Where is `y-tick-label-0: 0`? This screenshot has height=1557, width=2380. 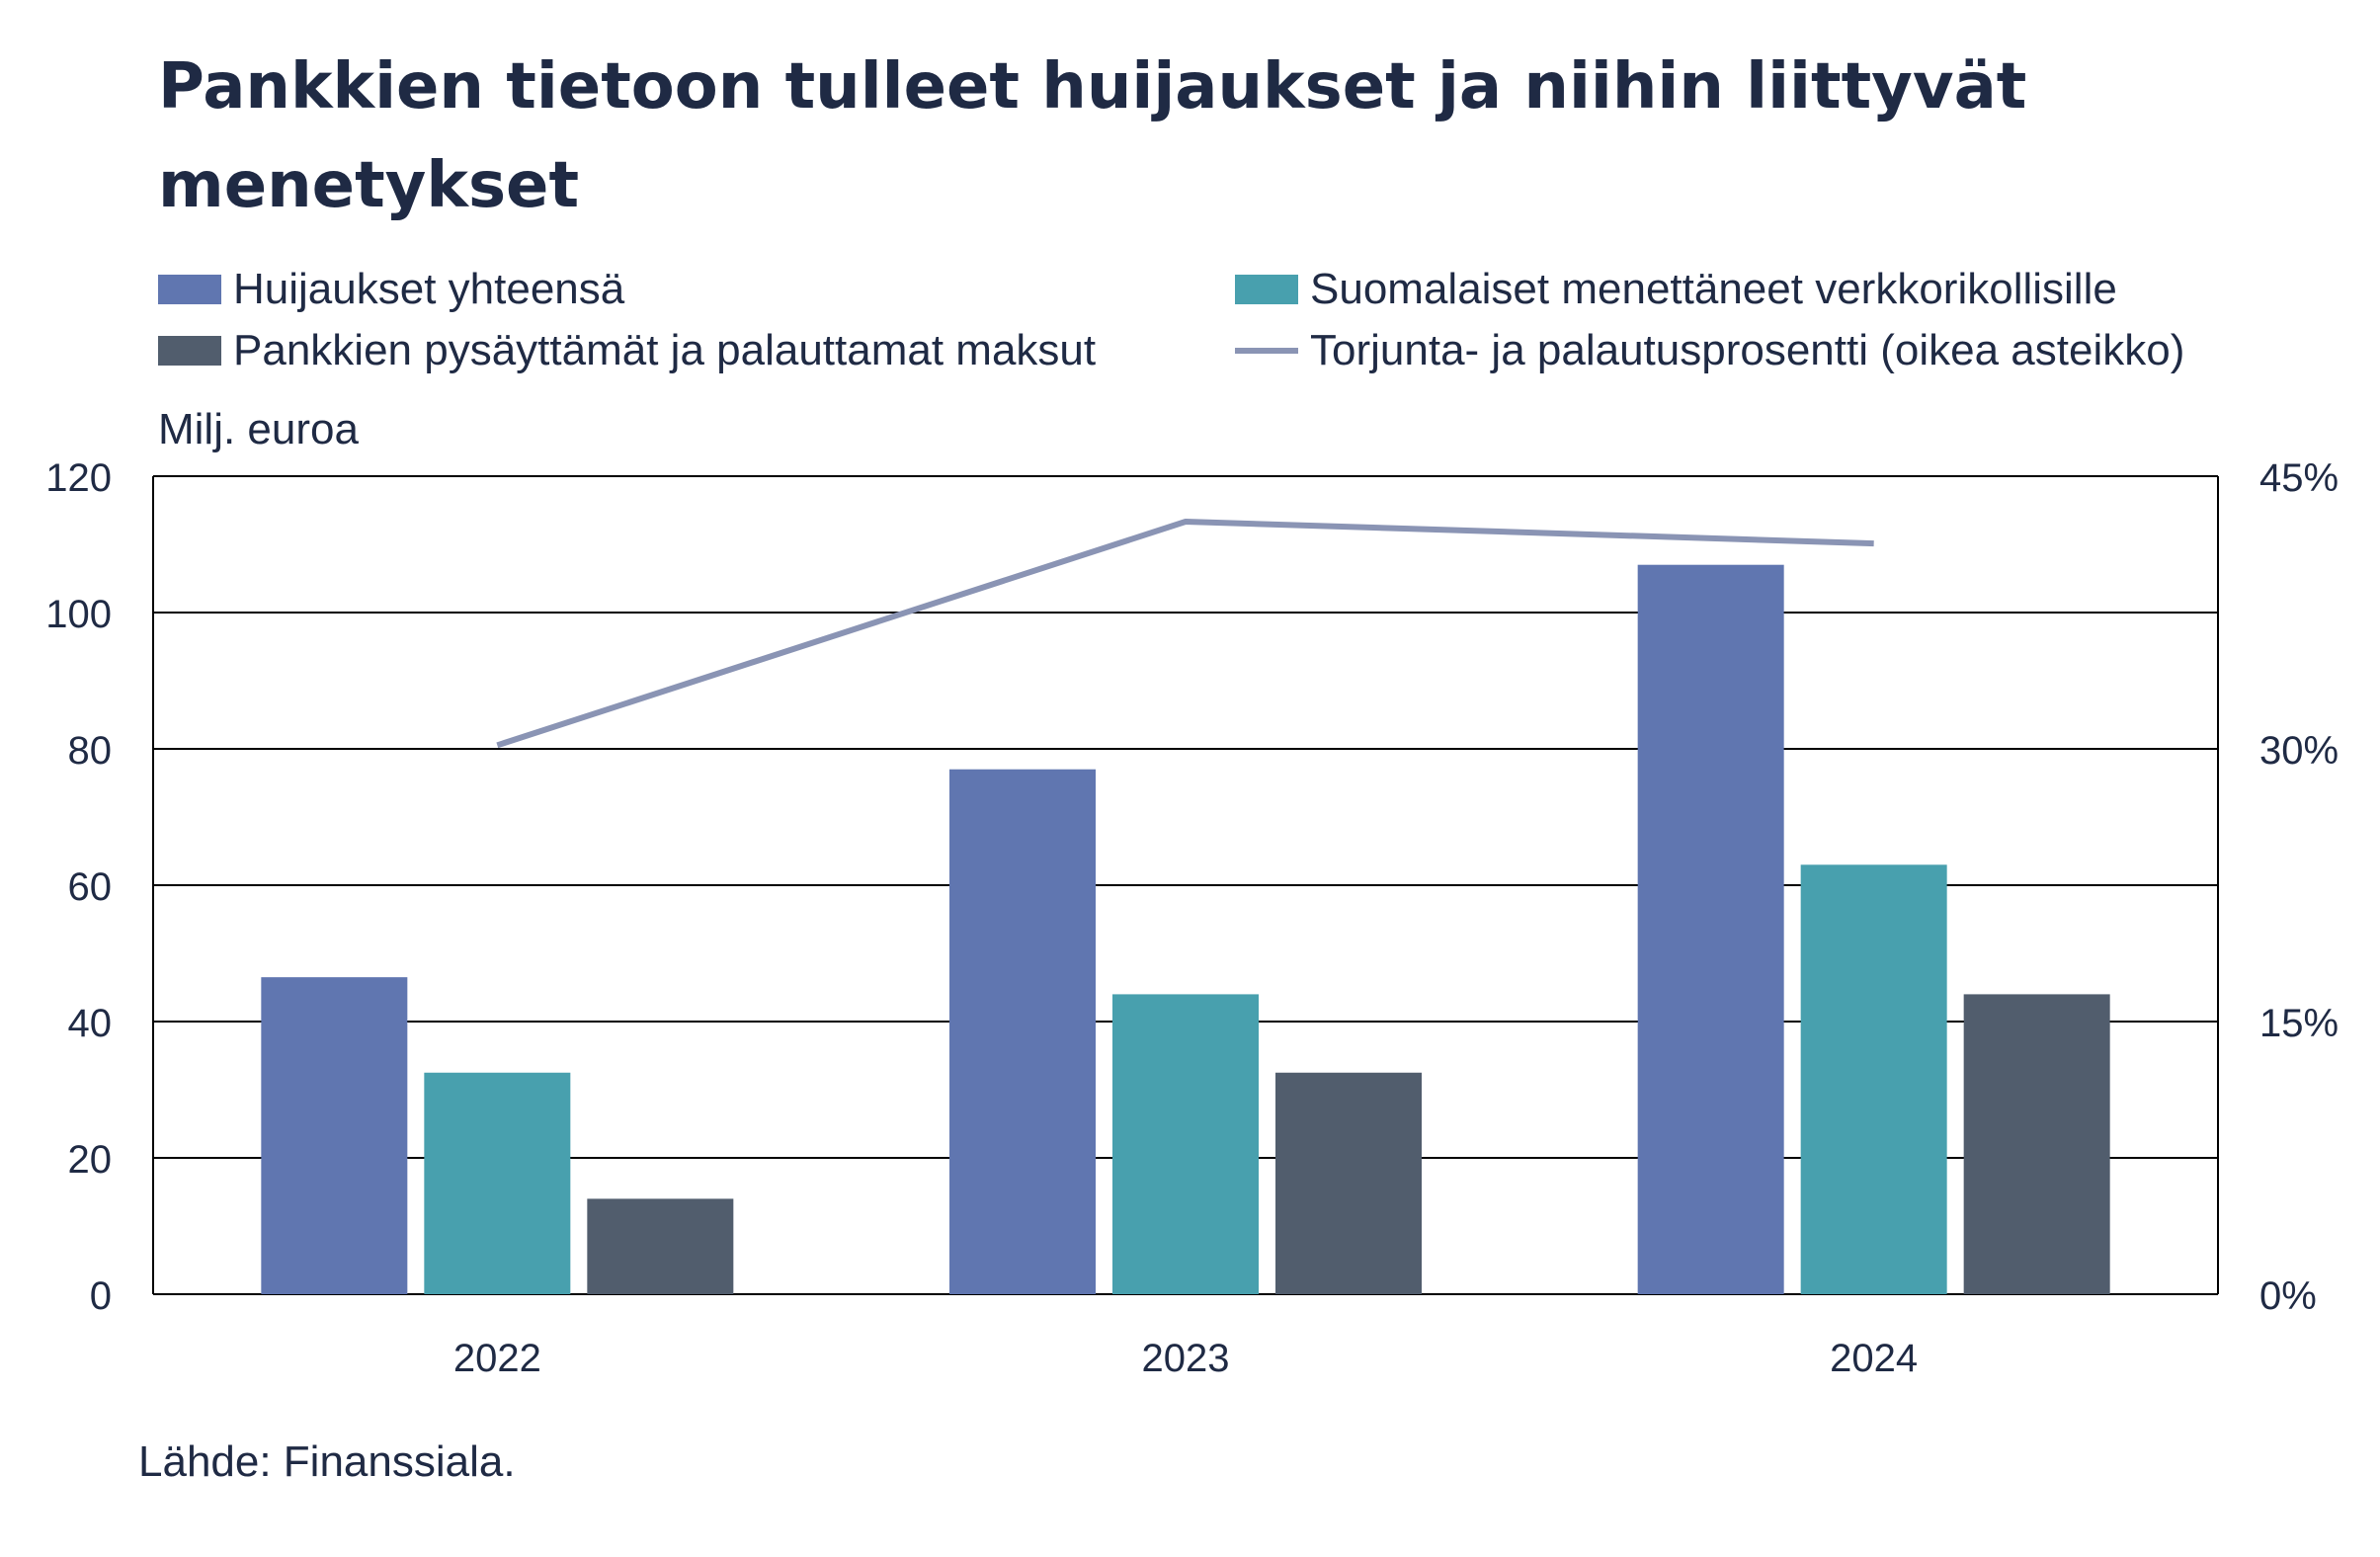
y-tick-label-0: 0 is located at coordinates (101, 1296).